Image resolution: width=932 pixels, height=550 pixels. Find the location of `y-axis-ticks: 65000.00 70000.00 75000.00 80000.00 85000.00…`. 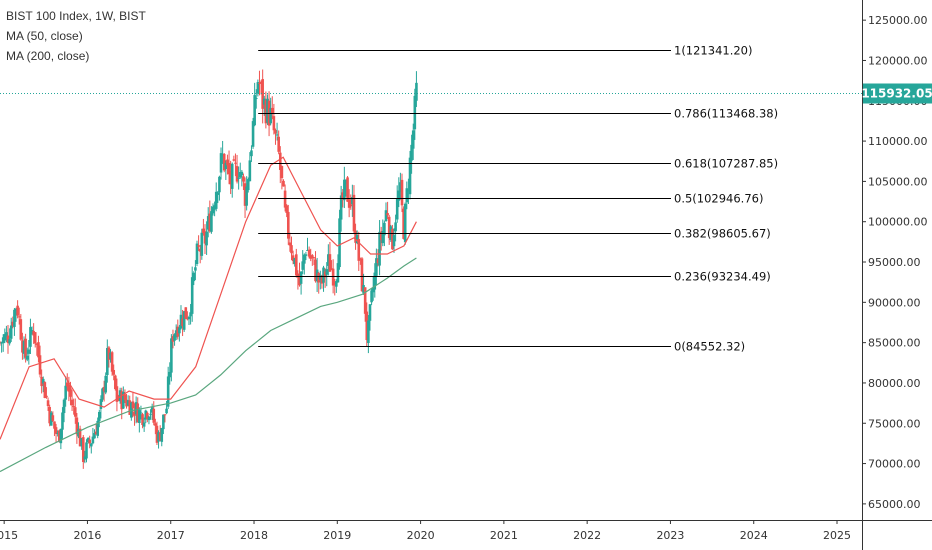

y-axis-ticks: 65000.00 70000.00 75000.00 80000.00 85000.00… is located at coordinates (895, 262).